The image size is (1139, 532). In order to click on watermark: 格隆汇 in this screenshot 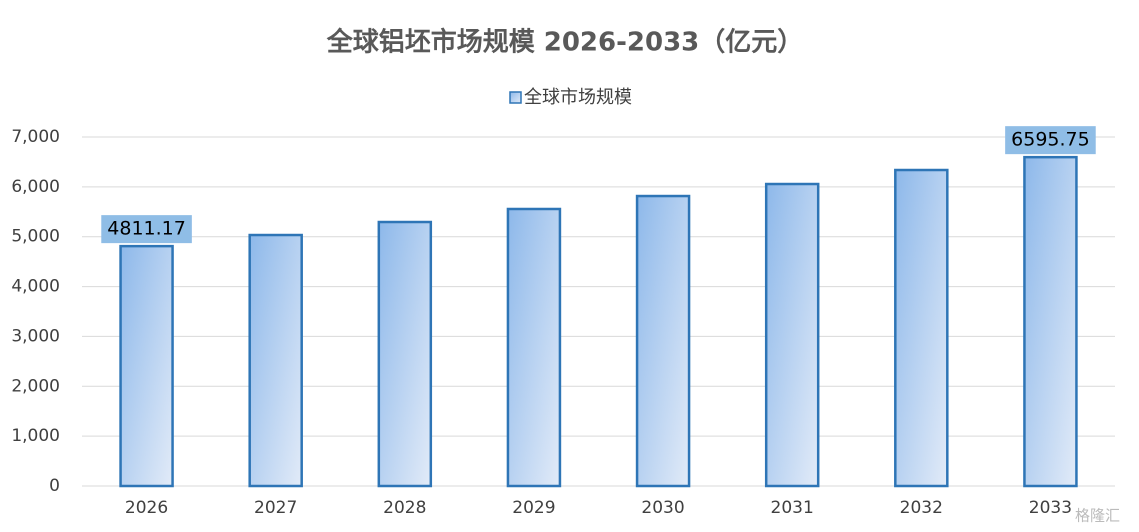, I will do `click(1097, 516)`.